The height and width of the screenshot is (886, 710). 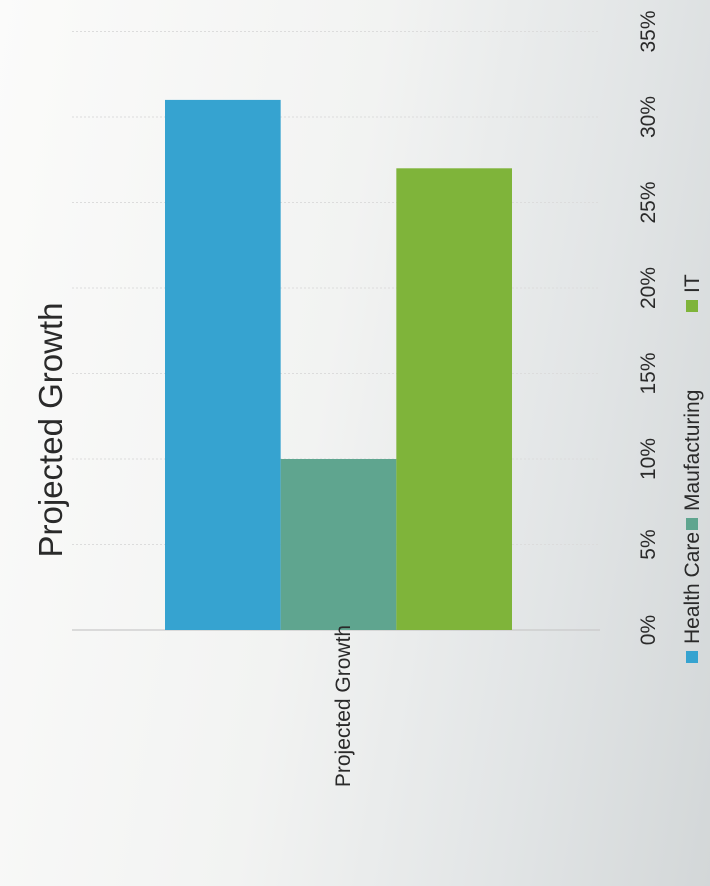 I want to click on tick-label: 30%, so click(x=648, y=117).